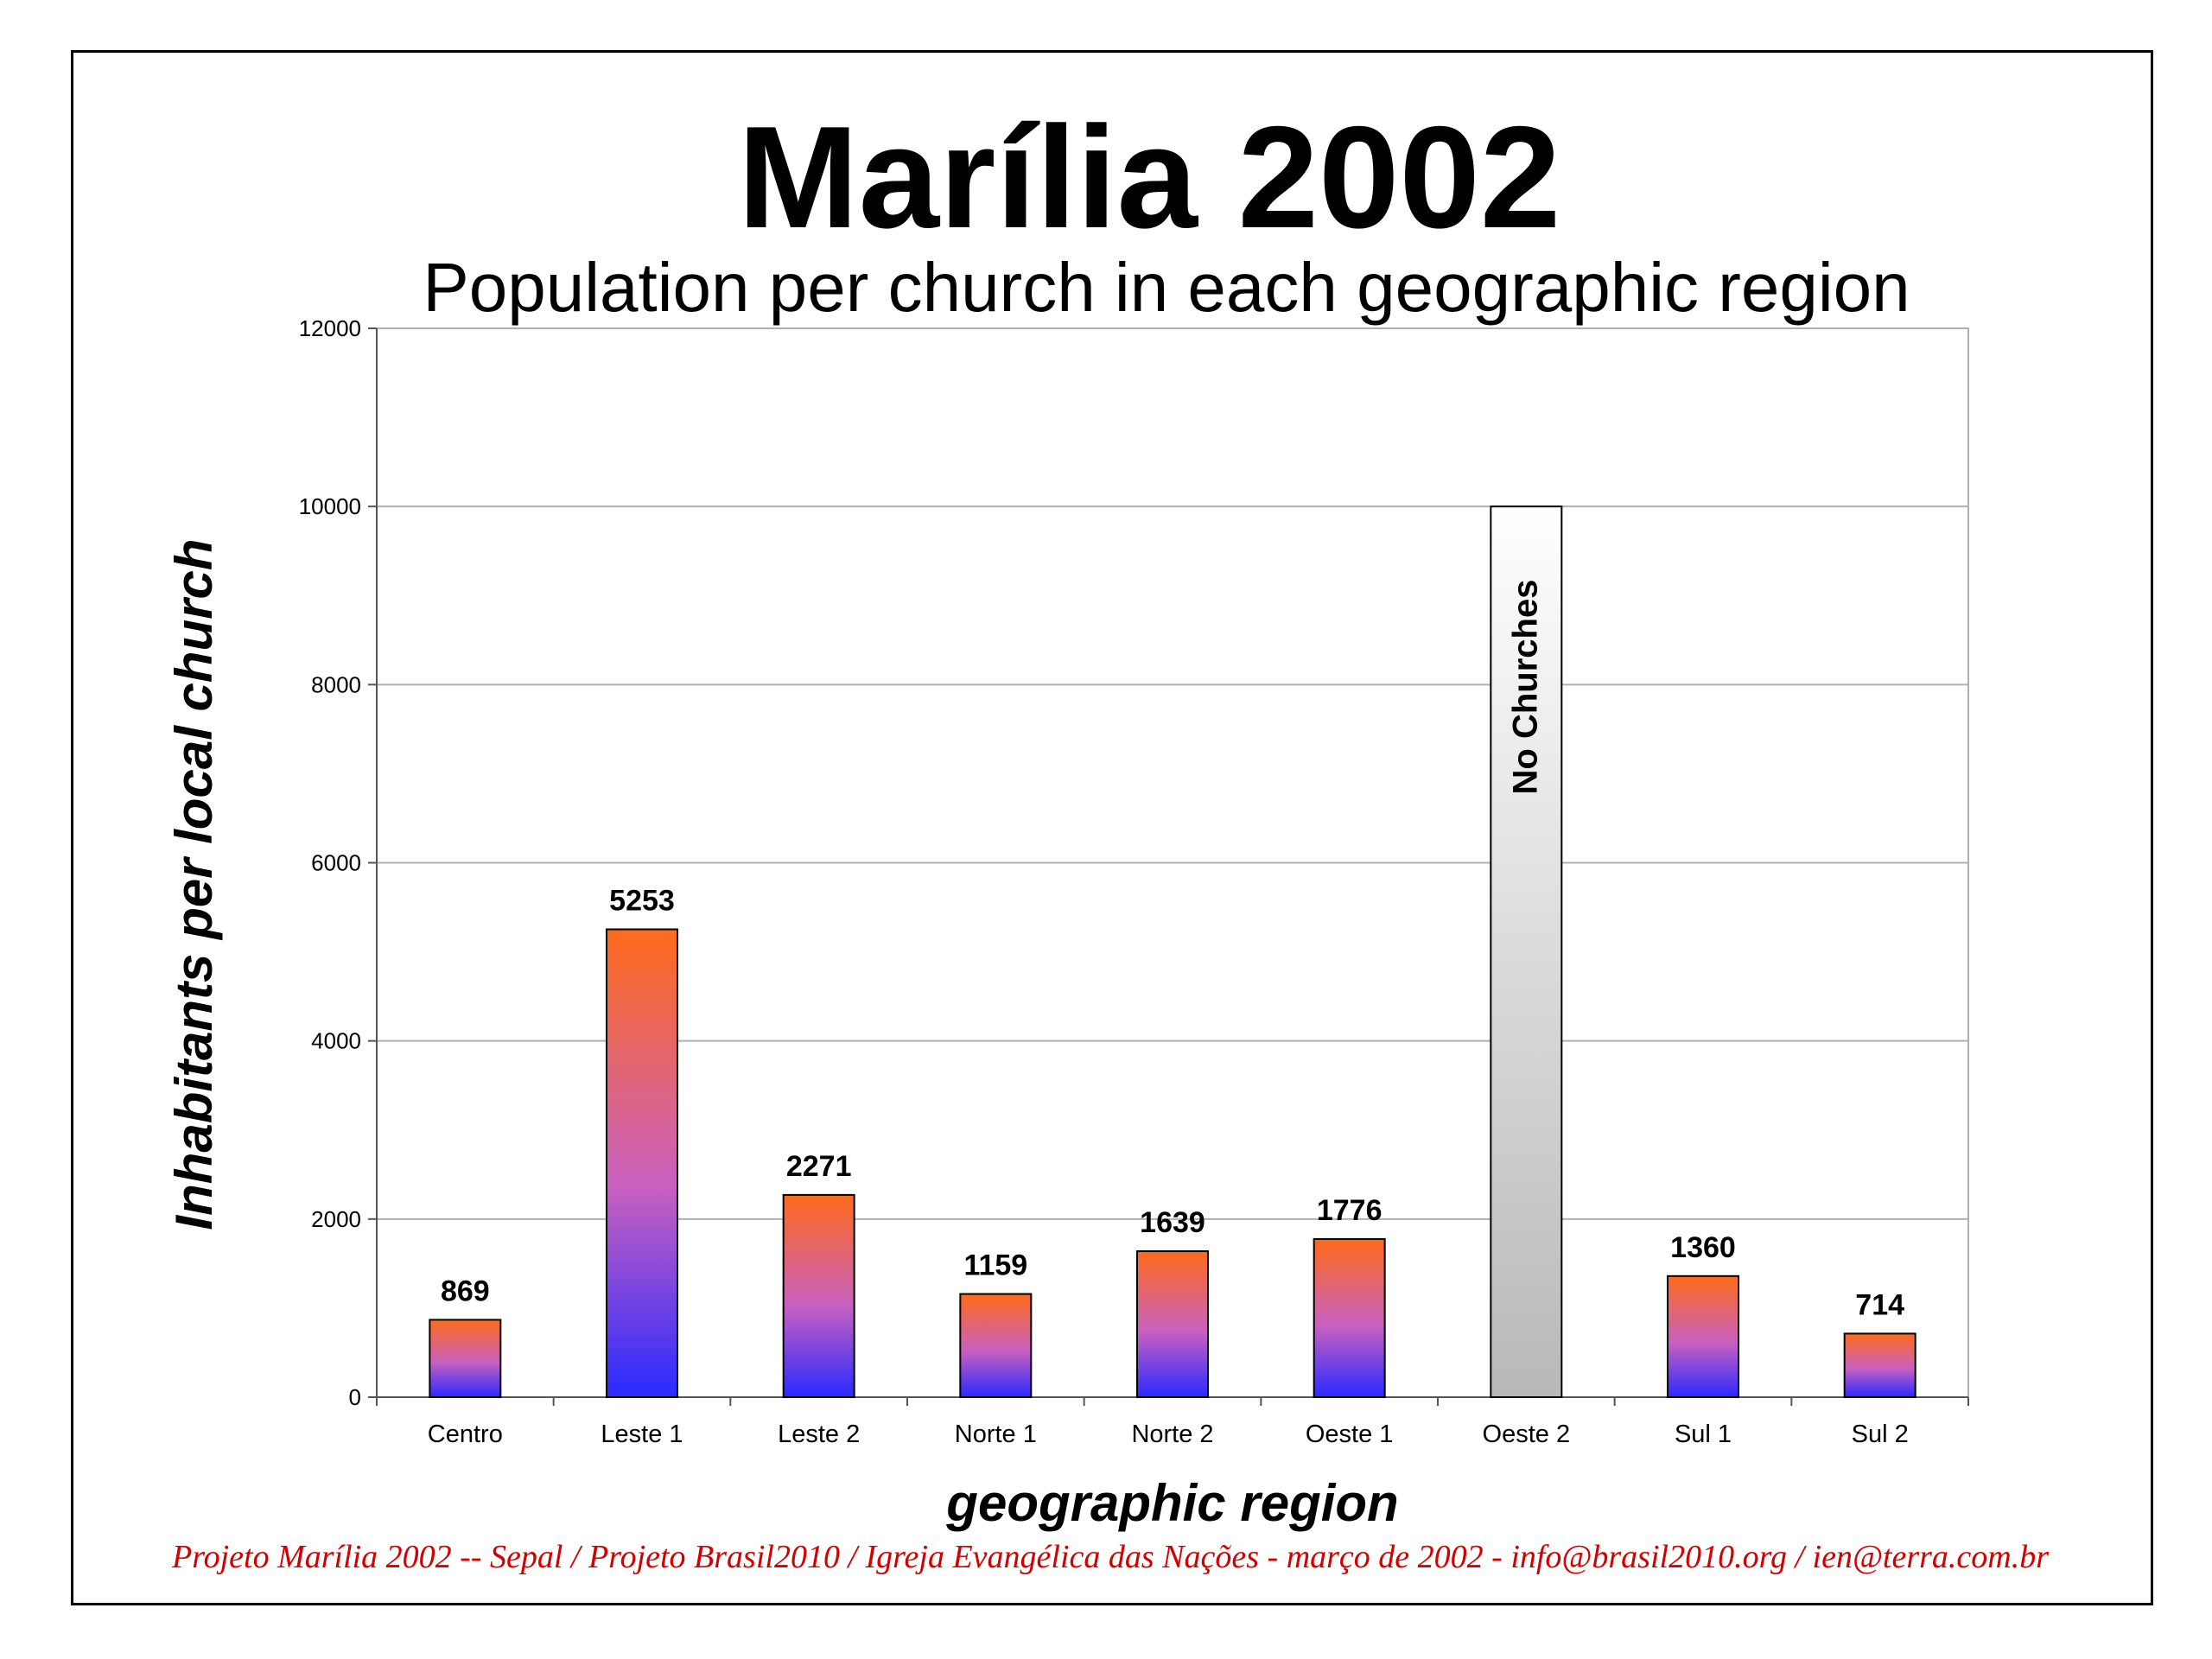 Image resolution: width=2212 pixels, height=1659 pixels. Describe the element at coordinates (1527, 1434) in the screenshot. I see `x-tick-label: Oeste 2` at that location.